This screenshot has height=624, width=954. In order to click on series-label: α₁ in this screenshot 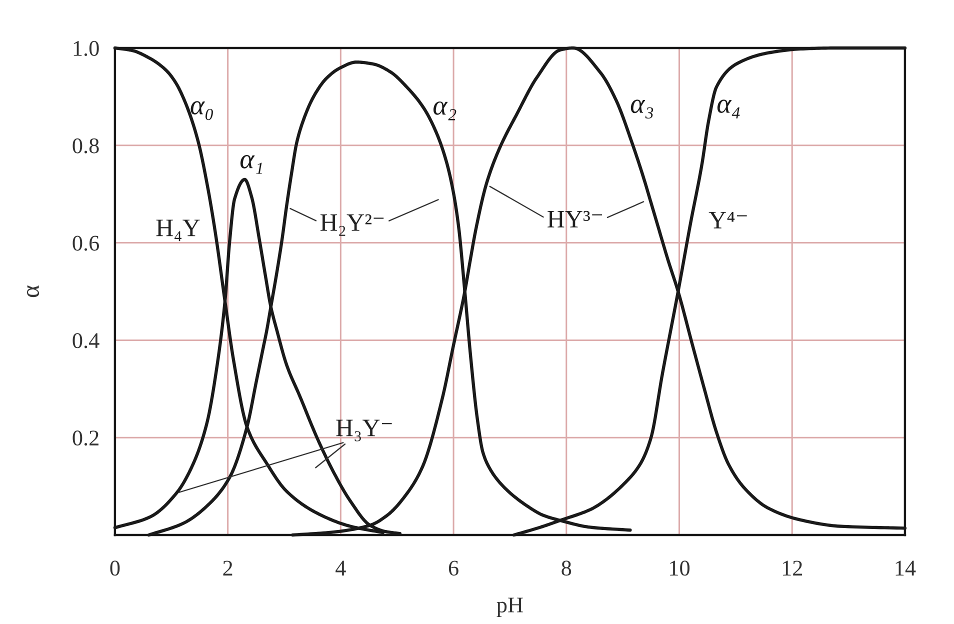, I will do `click(251, 164)`.